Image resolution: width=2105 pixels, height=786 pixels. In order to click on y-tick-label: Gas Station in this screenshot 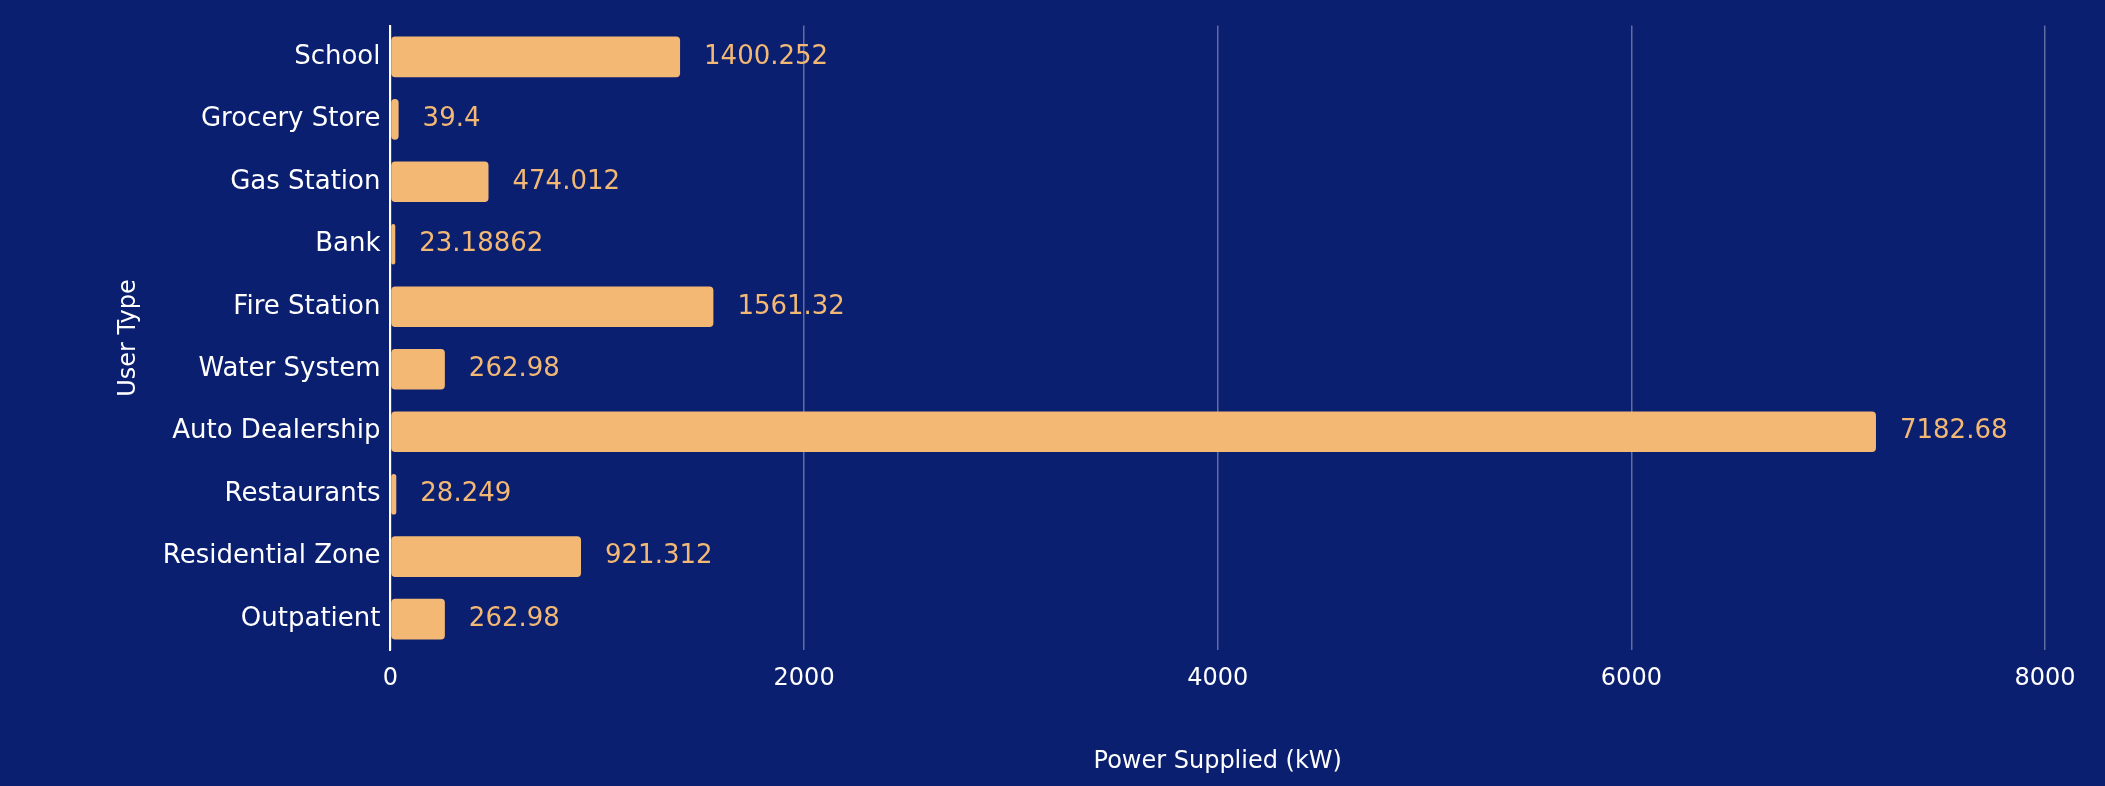, I will do `click(305, 179)`.